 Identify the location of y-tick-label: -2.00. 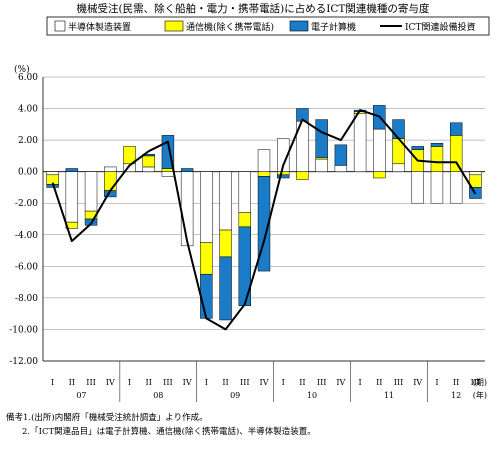
(26, 204).